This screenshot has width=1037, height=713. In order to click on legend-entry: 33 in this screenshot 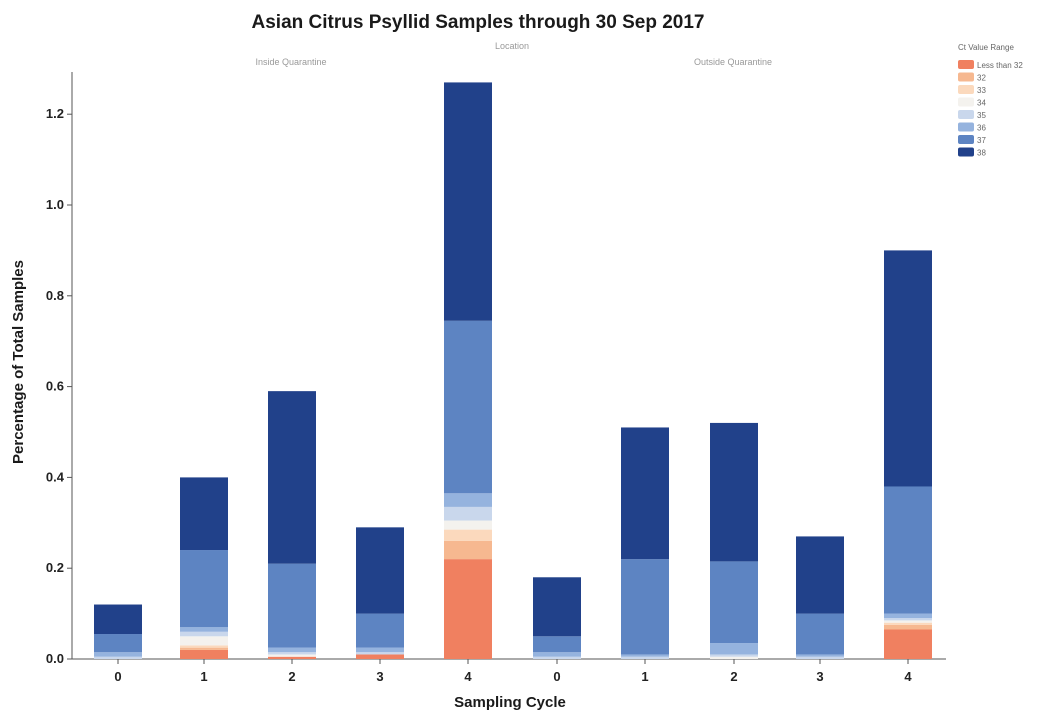, I will do `click(981, 90)`.